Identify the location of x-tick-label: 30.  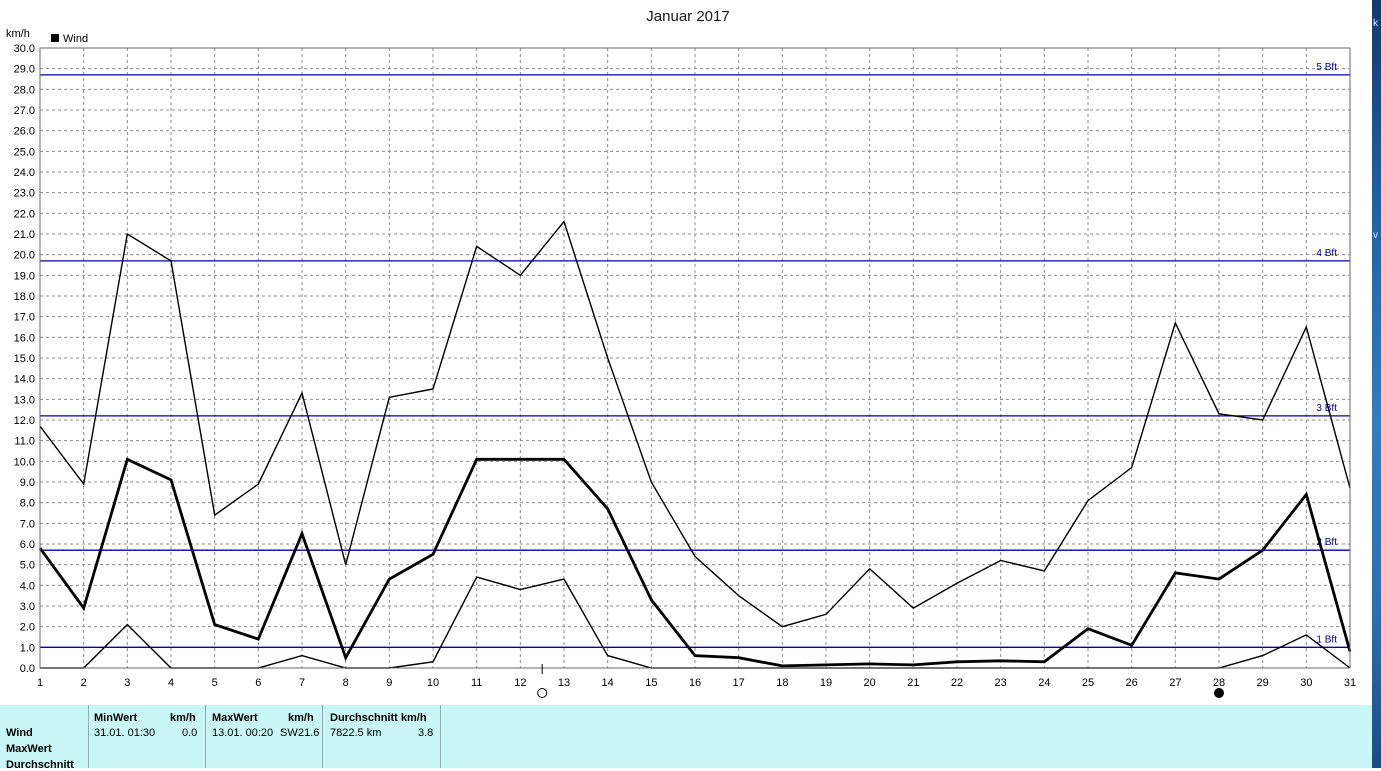
(1306, 683).